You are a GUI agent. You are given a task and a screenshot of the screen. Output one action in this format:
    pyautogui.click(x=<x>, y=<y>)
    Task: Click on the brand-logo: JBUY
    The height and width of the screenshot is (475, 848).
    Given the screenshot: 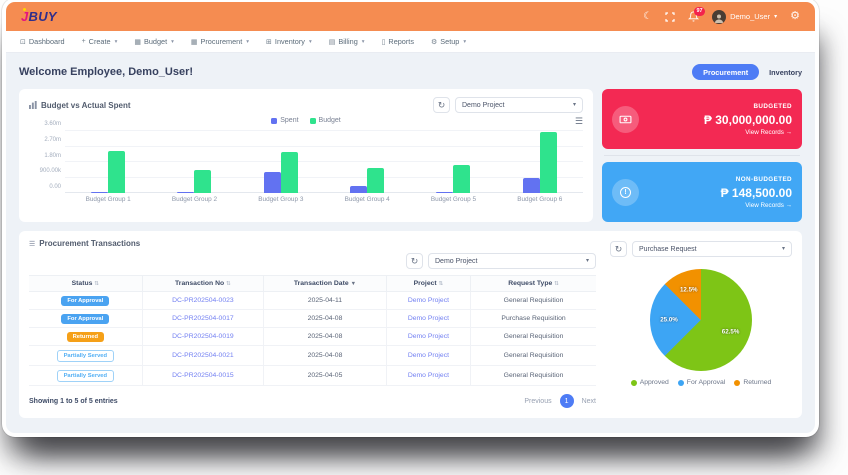 What is the action you would take?
    pyautogui.click(x=39, y=16)
    